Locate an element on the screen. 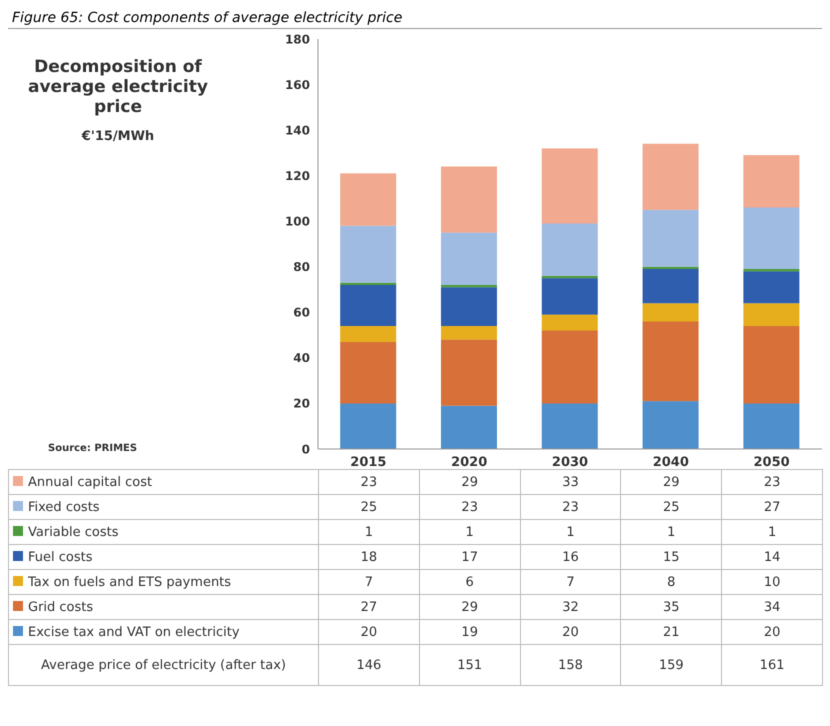 This screenshot has width=830, height=726. text: 161 is located at coordinates (772, 665).